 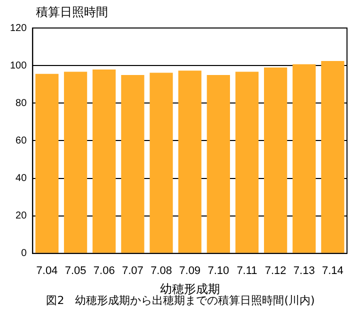 What do you see at coordinates (219, 271) in the screenshot?
I see `x-tick-label: 7.10` at bounding box center [219, 271].